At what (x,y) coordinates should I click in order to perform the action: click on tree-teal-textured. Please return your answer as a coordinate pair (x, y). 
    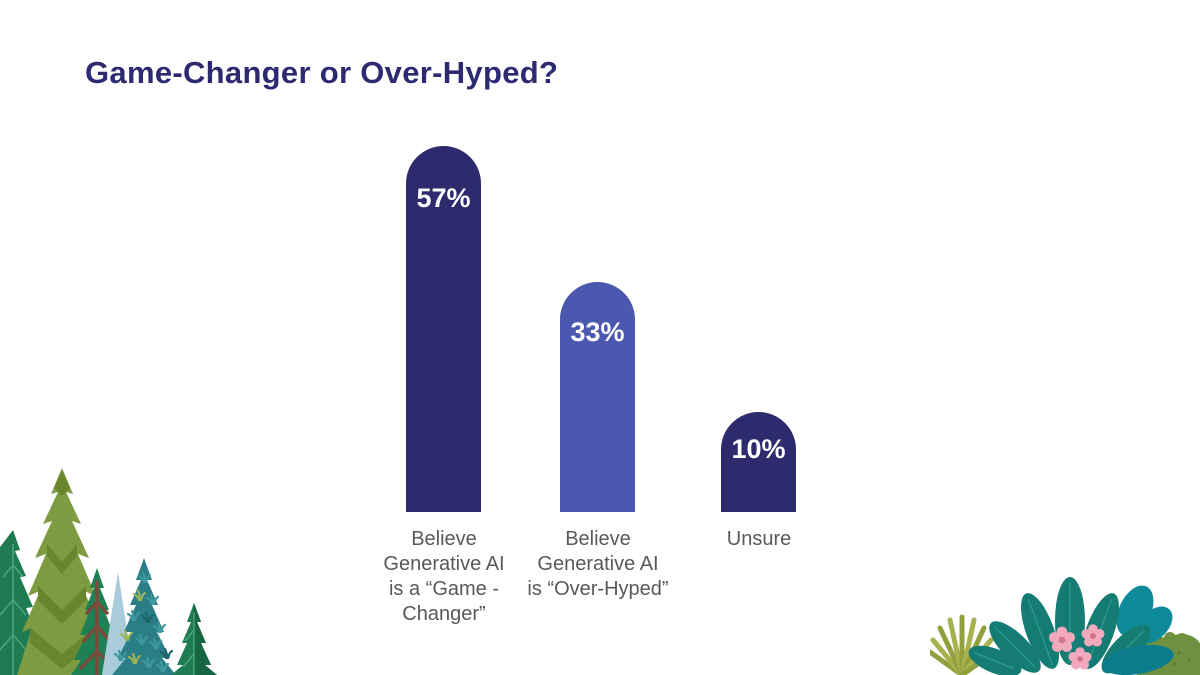
    Looking at the image, I should click on (144, 616).